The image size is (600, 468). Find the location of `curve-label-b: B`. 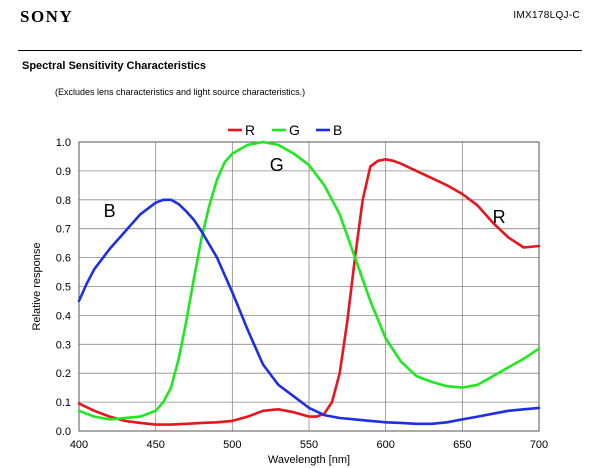

curve-label-b: B is located at coordinates (110, 211).